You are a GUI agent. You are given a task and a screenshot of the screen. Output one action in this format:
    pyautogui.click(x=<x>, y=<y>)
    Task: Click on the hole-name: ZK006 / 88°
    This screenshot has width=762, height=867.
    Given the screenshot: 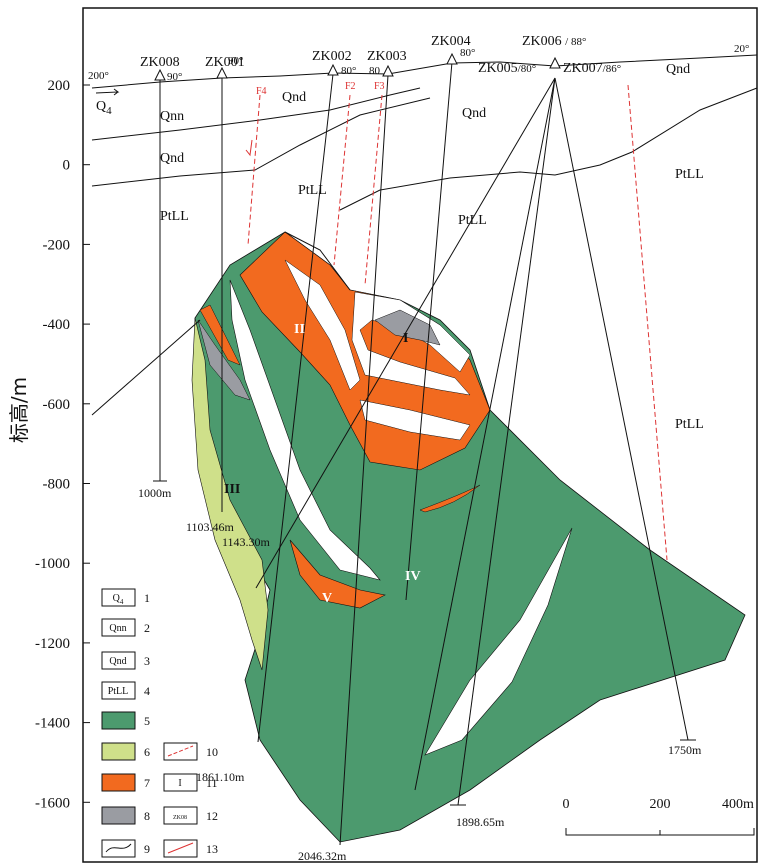 What is the action you would take?
    pyautogui.click(x=554, y=41)
    